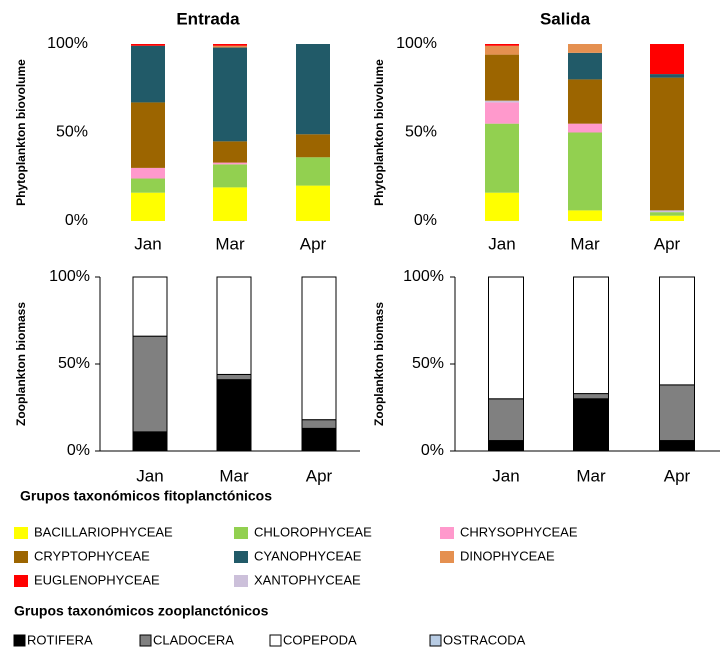 This screenshot has width=721, height=649. Describe the element at coordinates (193, 639) in the screenshot. I see `legend-label: CLADOCERA` at that location.